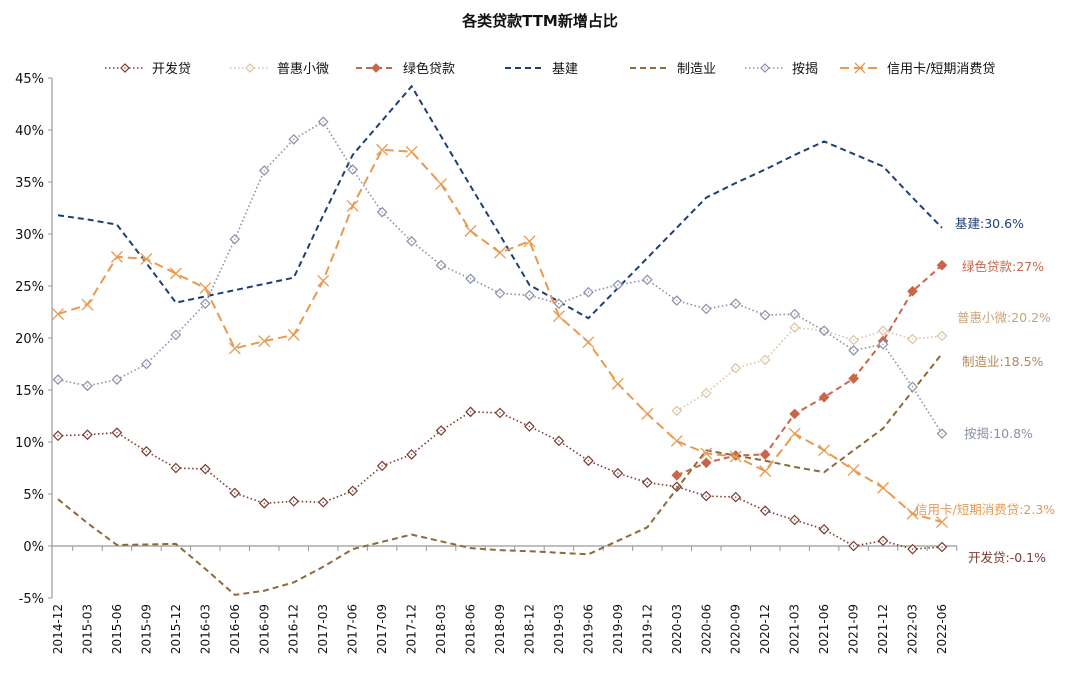 The width and height of the screenshot is (1080, 678). What do you see at coordinates (696, 69) in the screenshot?
I see `legend-label: 制造业` at bounding box center [696, 69].